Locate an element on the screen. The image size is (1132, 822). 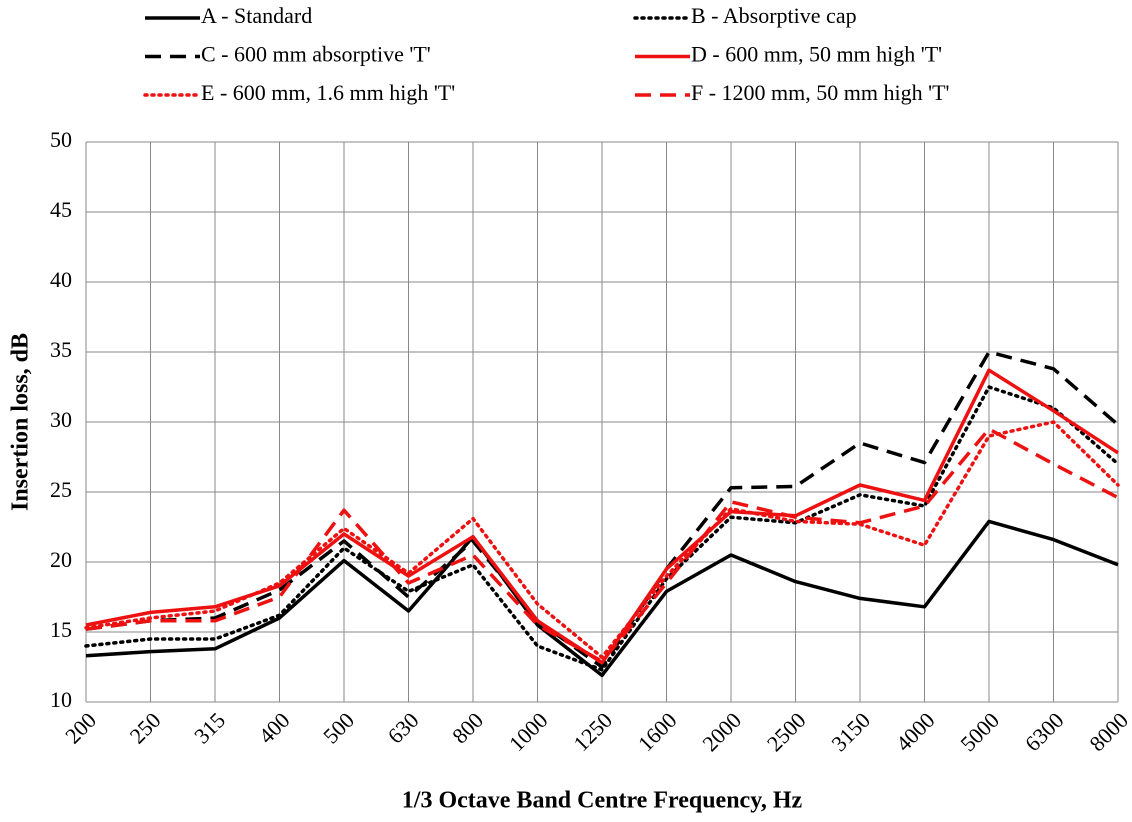
x-tick-label: 1000 is located at coordinates (528, 731).